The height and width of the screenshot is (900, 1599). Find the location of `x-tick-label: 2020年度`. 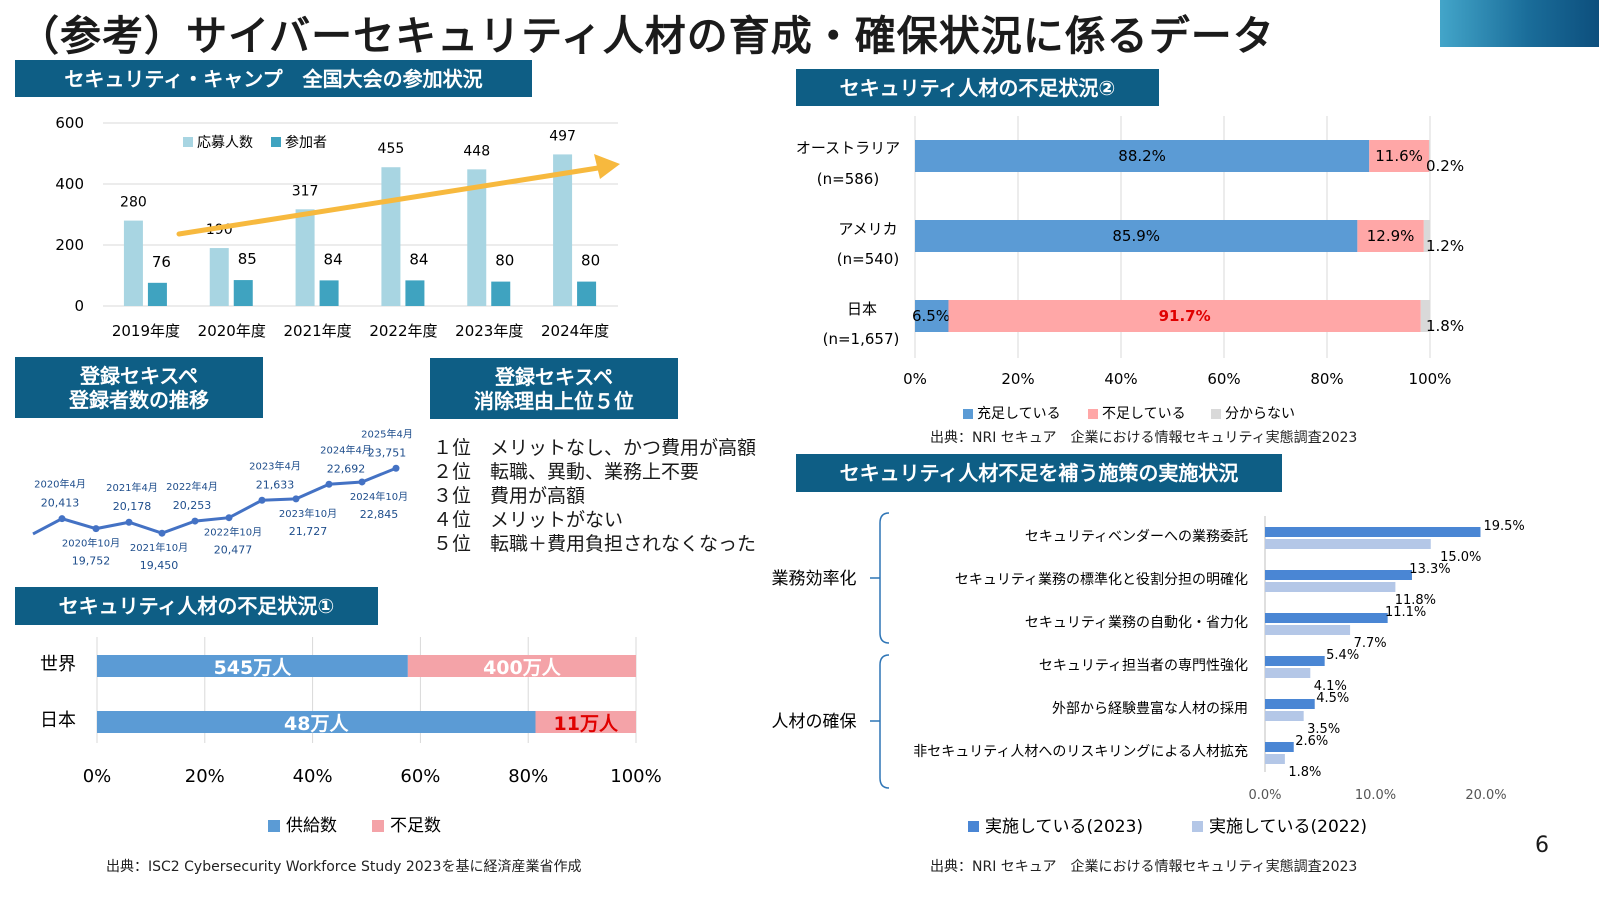

x-tick-label: 2020年度 is located at coordinates (232, 331).